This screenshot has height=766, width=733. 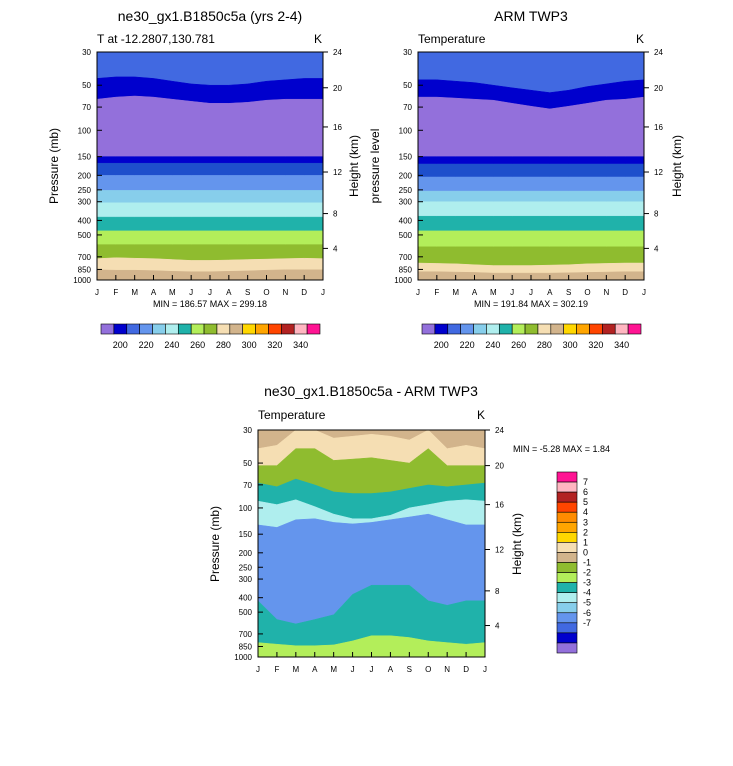 I want to click on pressure-tick-label: 400, so click(x=406, y=220).